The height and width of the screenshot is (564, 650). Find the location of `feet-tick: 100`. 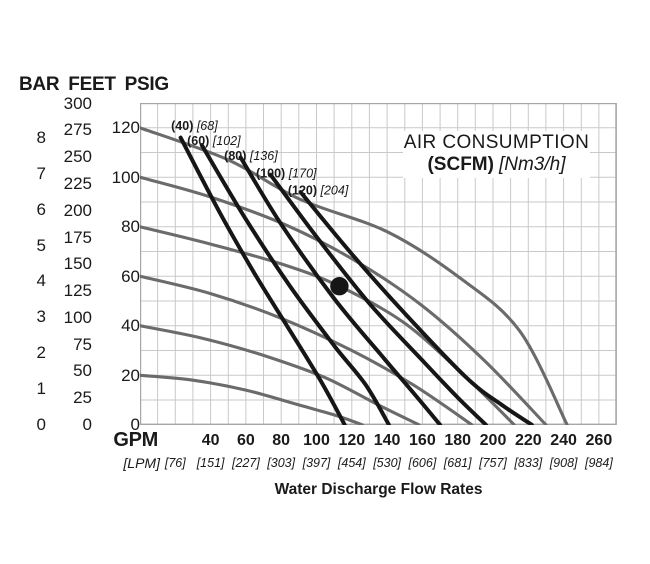

feet-tick: 100 is located at coordinates (77, 317).